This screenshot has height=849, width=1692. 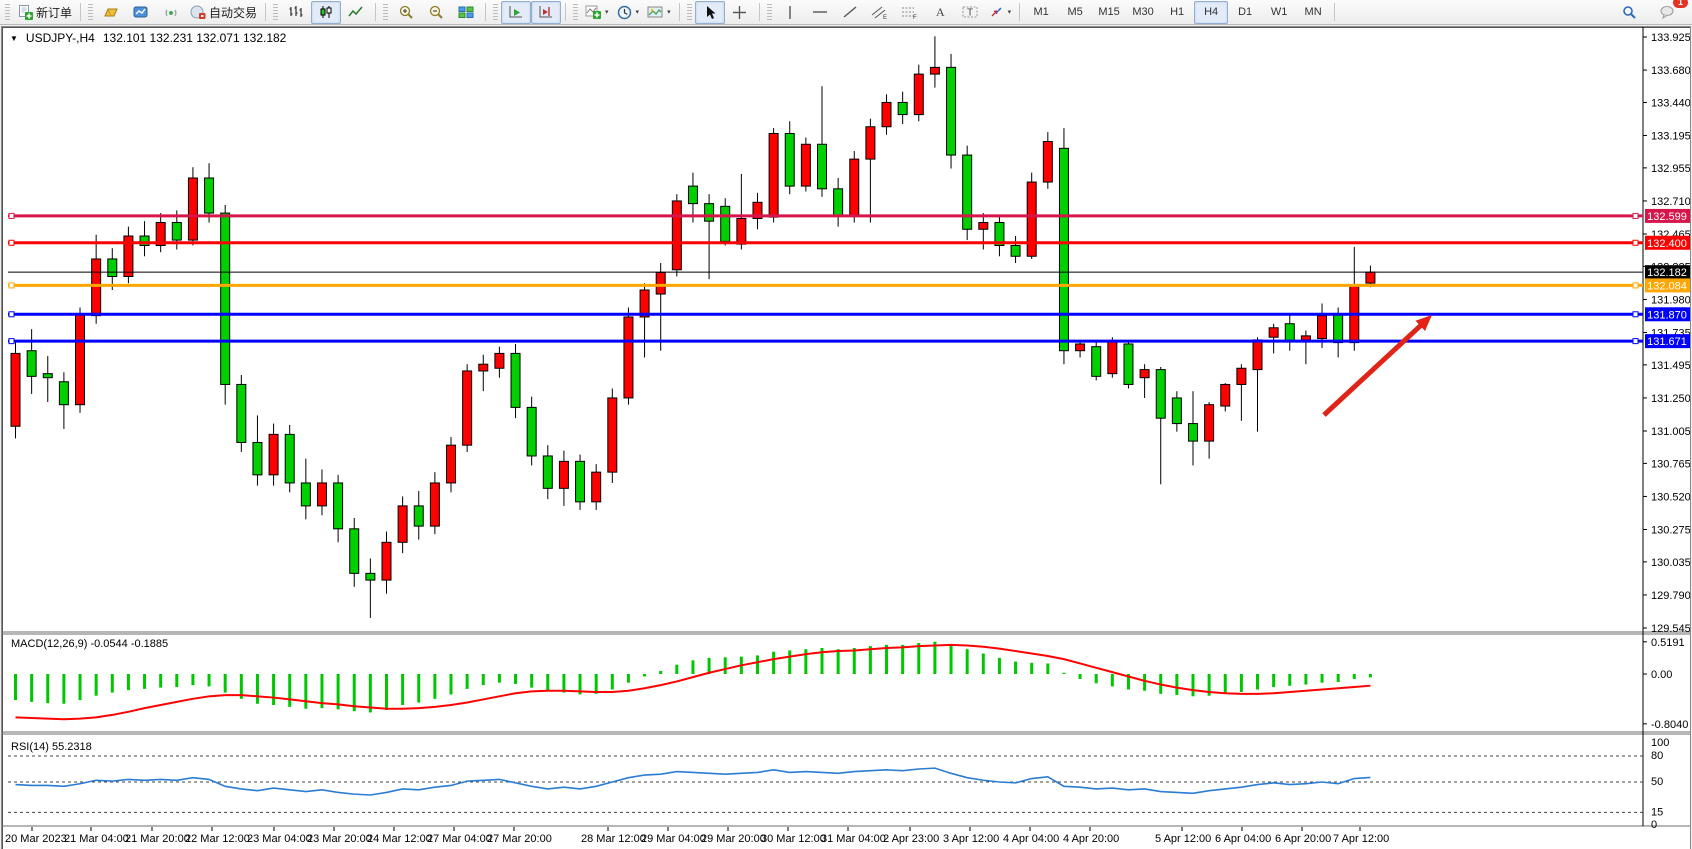 I want to click on macd-pane: 0.5191 0.00 -0.8040, so click(x=851, y=684).